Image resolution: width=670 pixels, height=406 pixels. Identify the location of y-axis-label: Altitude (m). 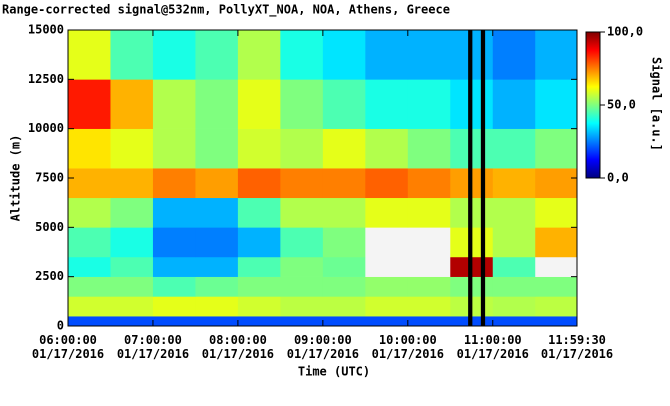
(16, 178).